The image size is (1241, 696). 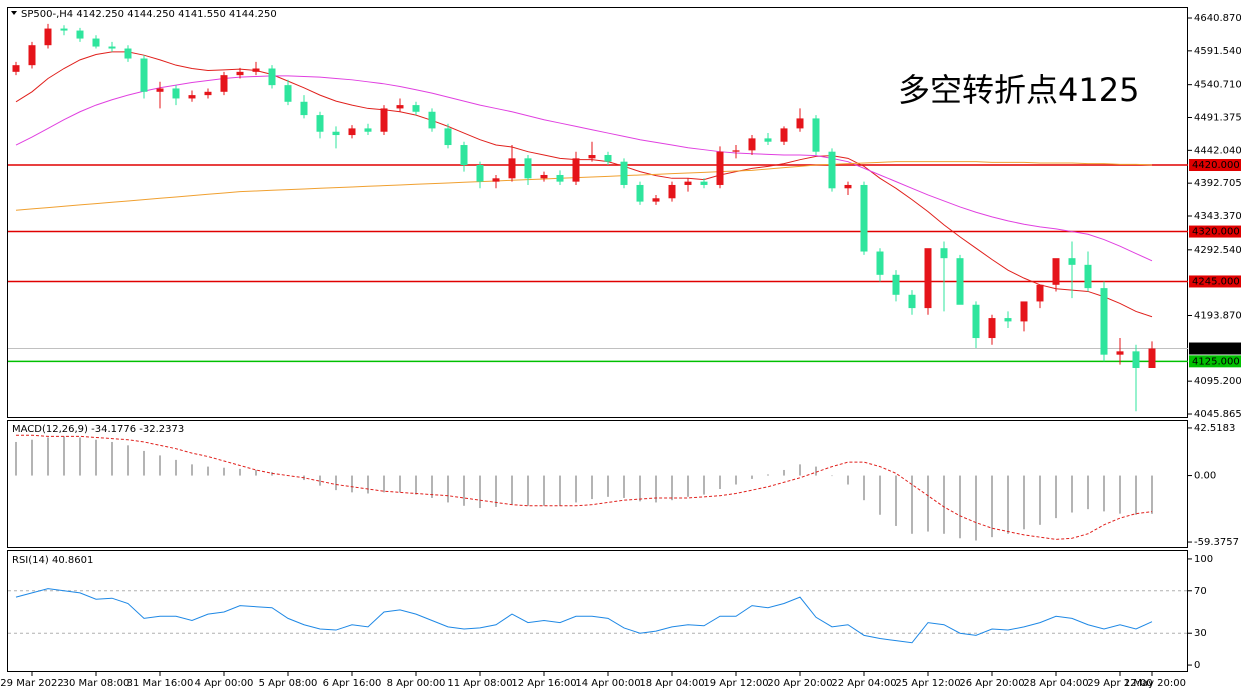 I want to click on x-tick-label: 12 Apr 16:00, so click(x=543, y=683).